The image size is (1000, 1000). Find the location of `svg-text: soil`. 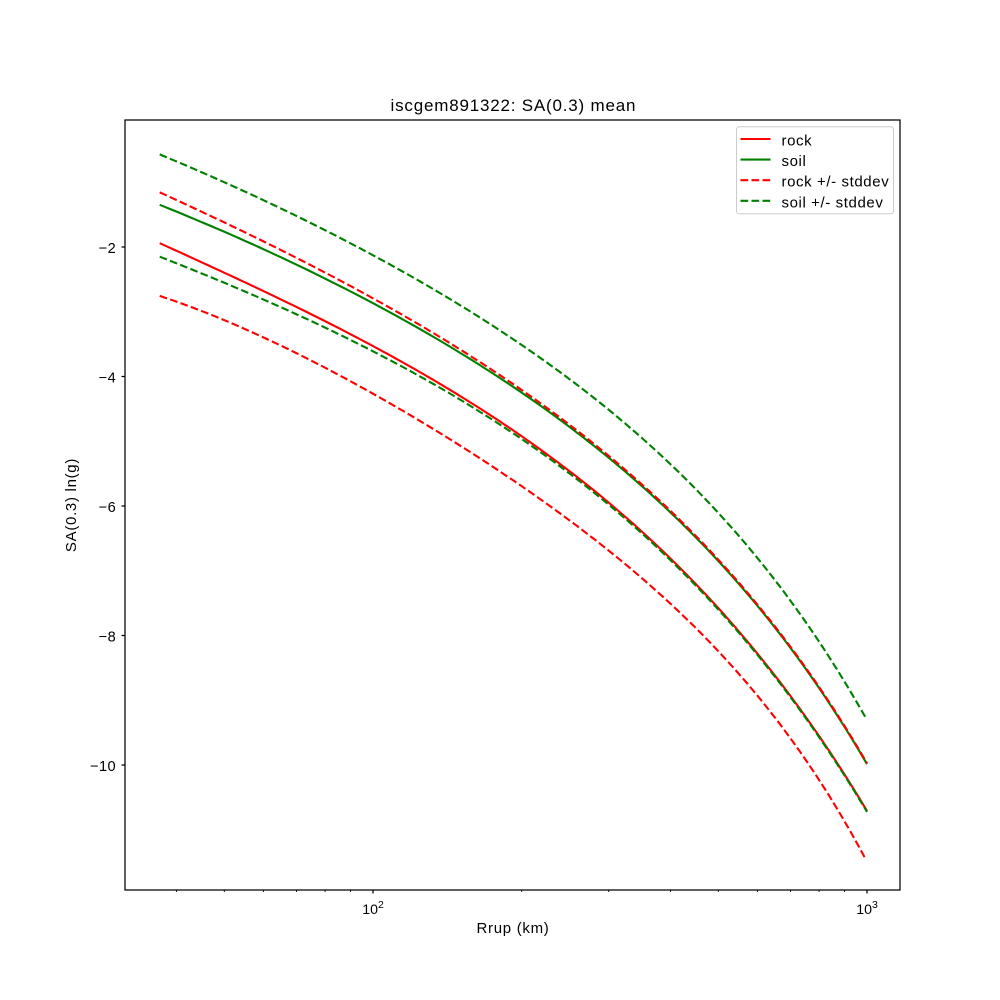

svg-text: soil is located at coordinates (794, 161).